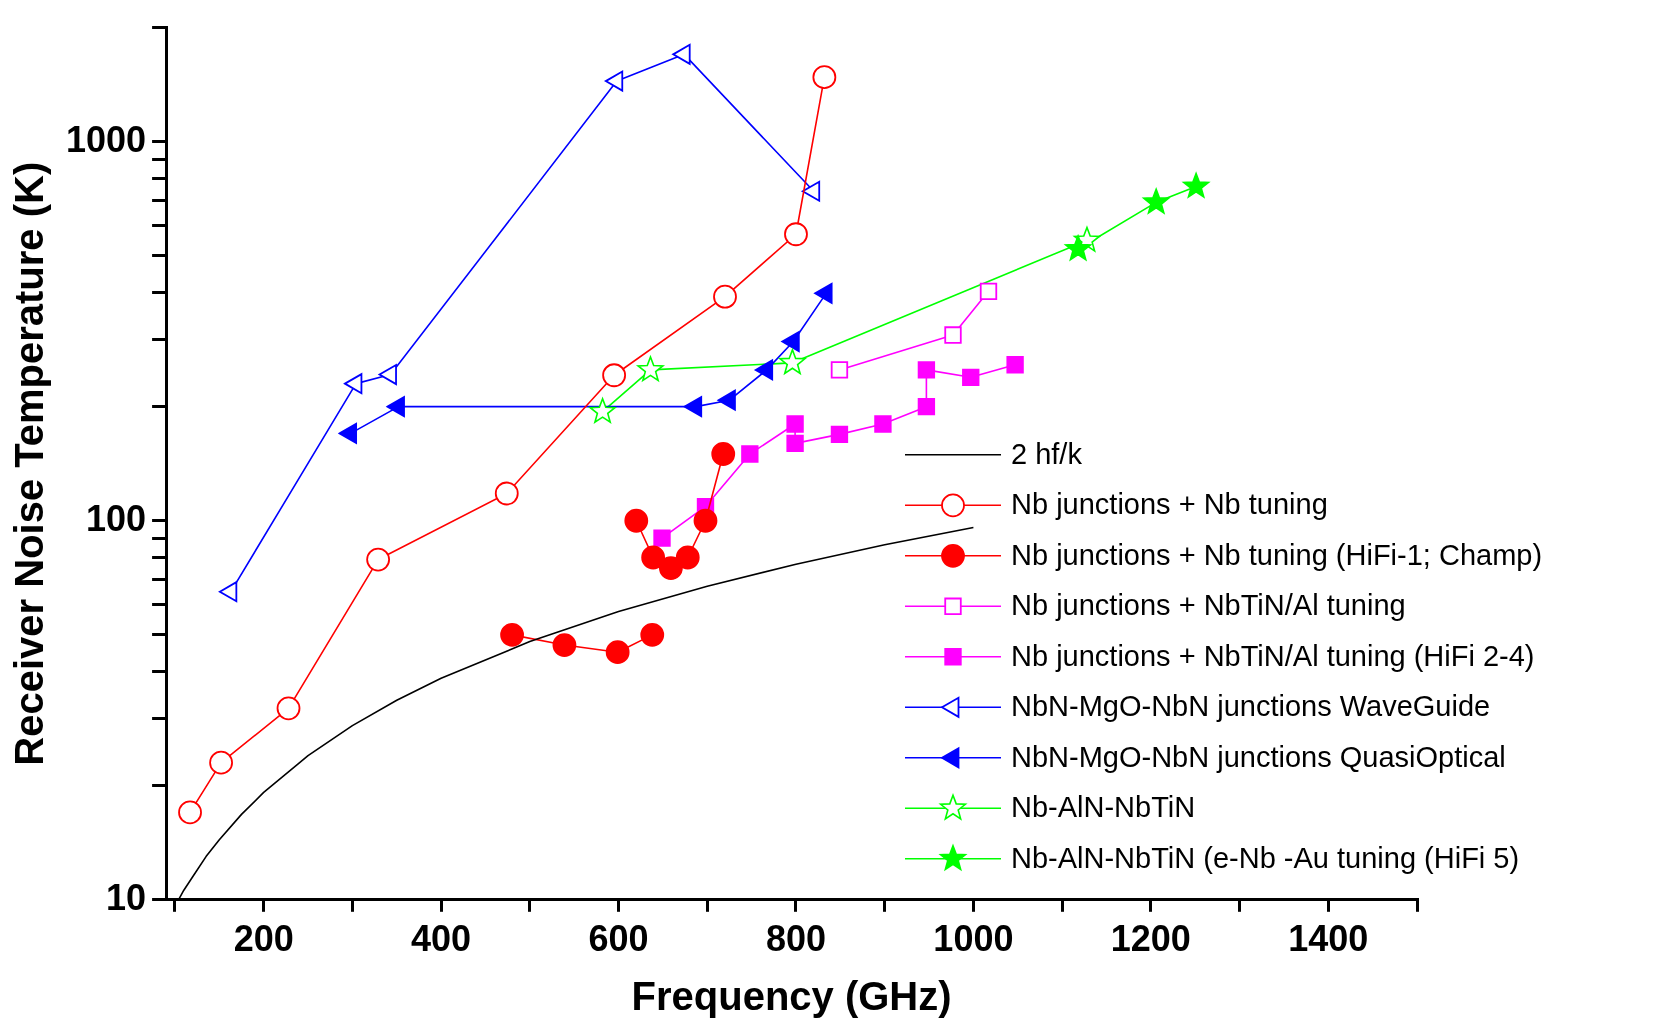 The image size is (1667, 1027). Describe the element at coordinates (1103, 807) in the screenshot. I see `legend-label: Nb-AlN-NbTiN` at that location.